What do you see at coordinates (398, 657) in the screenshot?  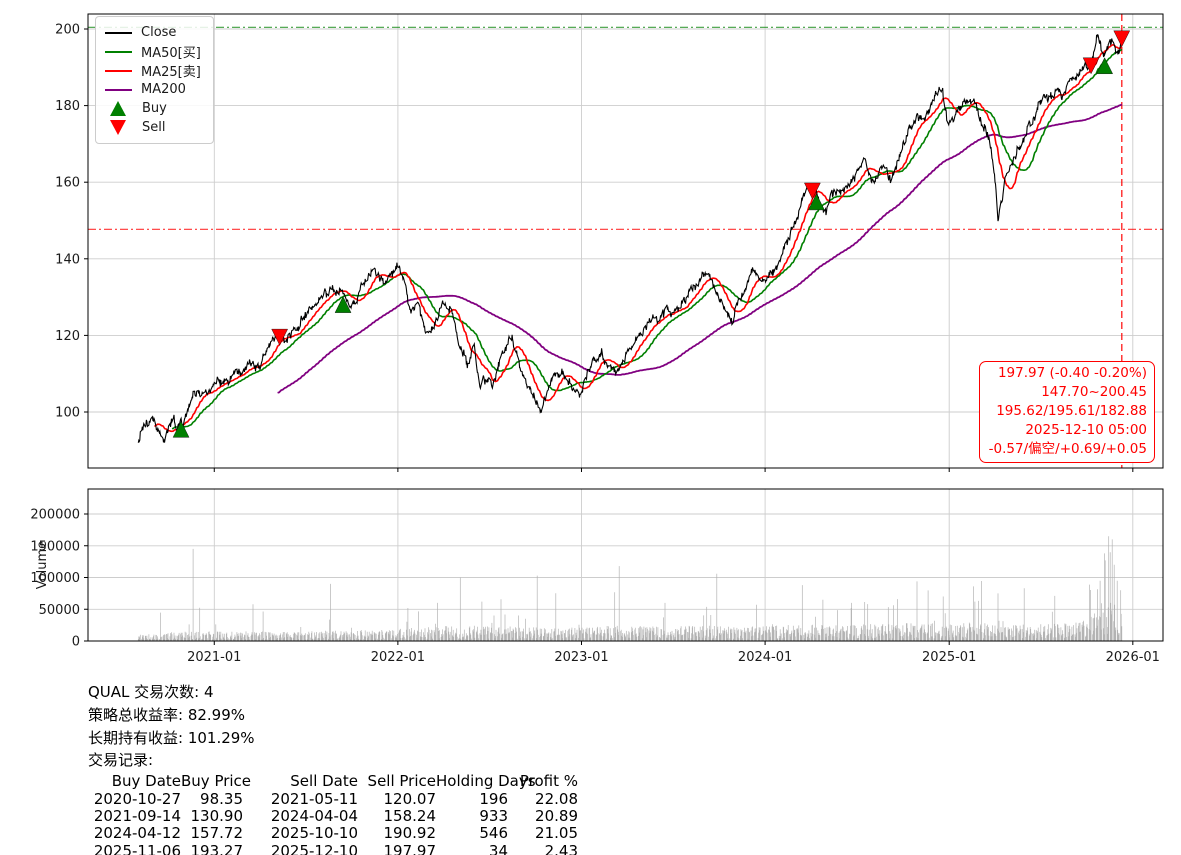 I see `date-tick-label: 2022-01` at bounding box center [398, 657].